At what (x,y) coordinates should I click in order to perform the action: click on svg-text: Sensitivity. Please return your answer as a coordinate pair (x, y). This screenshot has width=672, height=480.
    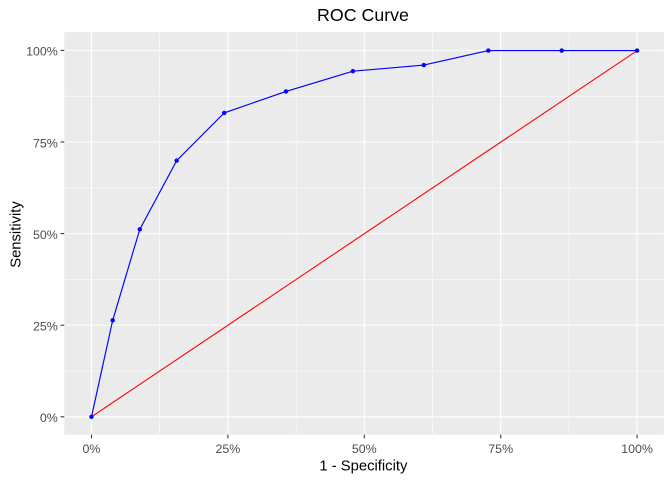
    Looking at the image, I should click on (16, 234).